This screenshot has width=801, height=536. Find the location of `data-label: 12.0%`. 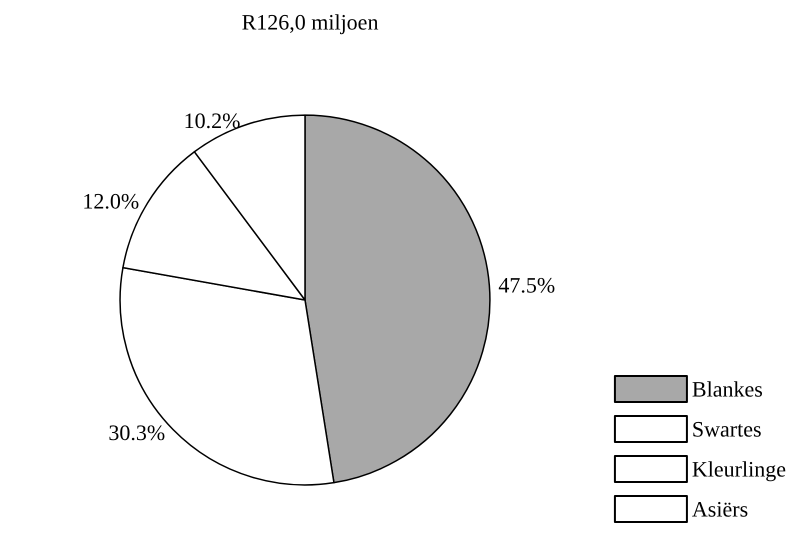

data-label: 12.0% is located at coordinates (111, 201).